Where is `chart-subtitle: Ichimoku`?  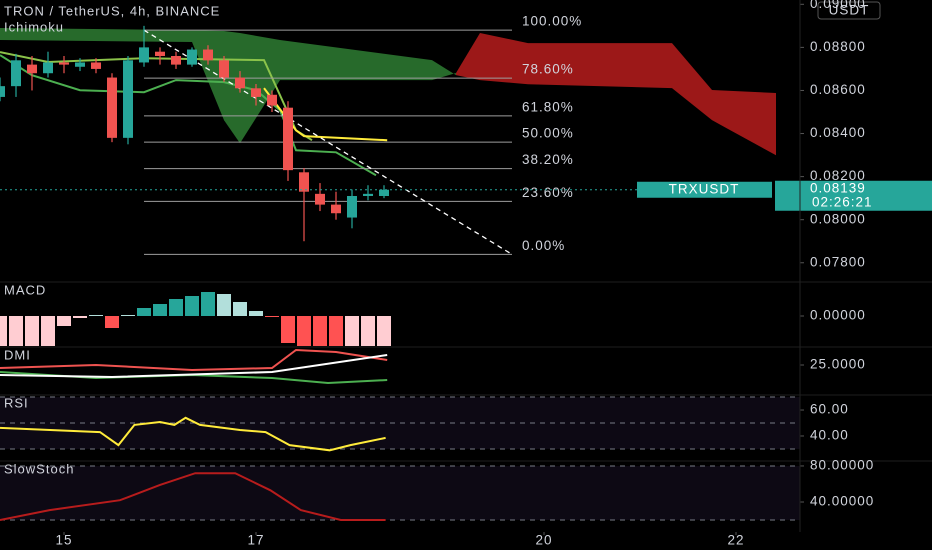 chart-subtitle: Ichimoku is located at coordinates (34, 26).